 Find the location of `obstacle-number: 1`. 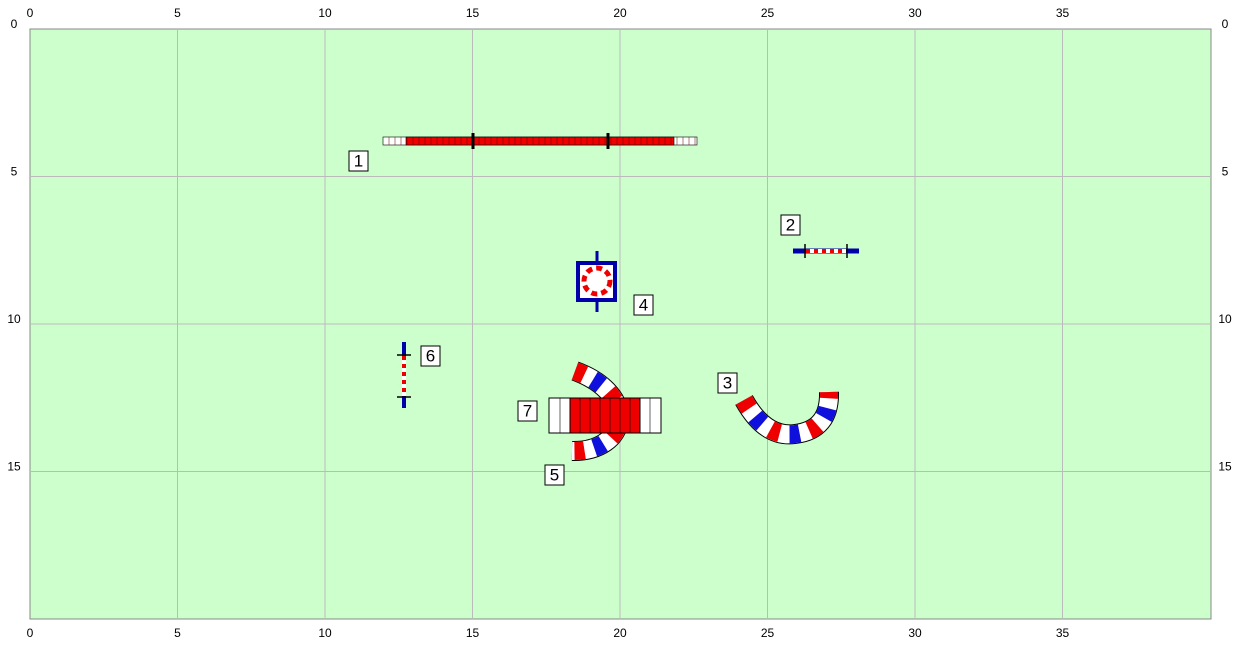

obstacle-number: 1 is located at coordinates (358, 160).